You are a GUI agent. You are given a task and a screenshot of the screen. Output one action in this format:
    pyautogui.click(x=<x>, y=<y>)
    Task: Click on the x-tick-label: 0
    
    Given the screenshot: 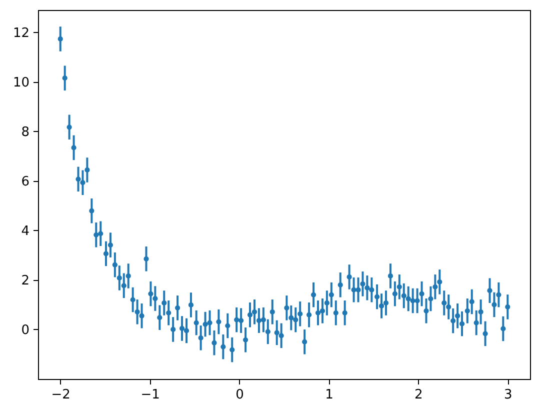 What is the action you would take?
    pyautogui.click(x=240, y=395)
    